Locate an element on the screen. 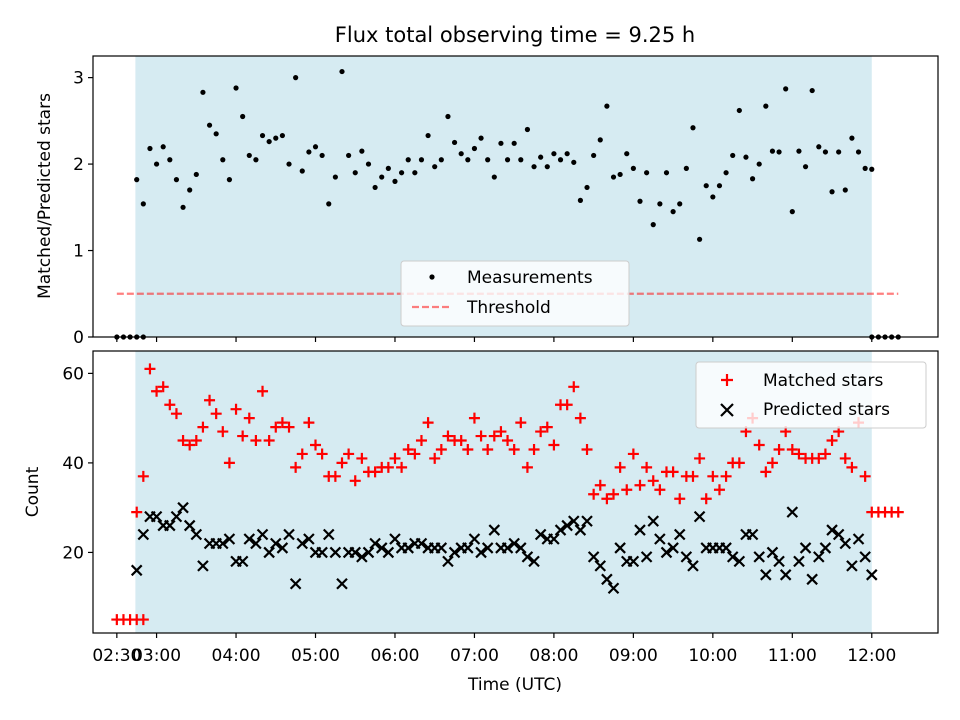  legend-measurement-marker is located at coordinates (432, 277).